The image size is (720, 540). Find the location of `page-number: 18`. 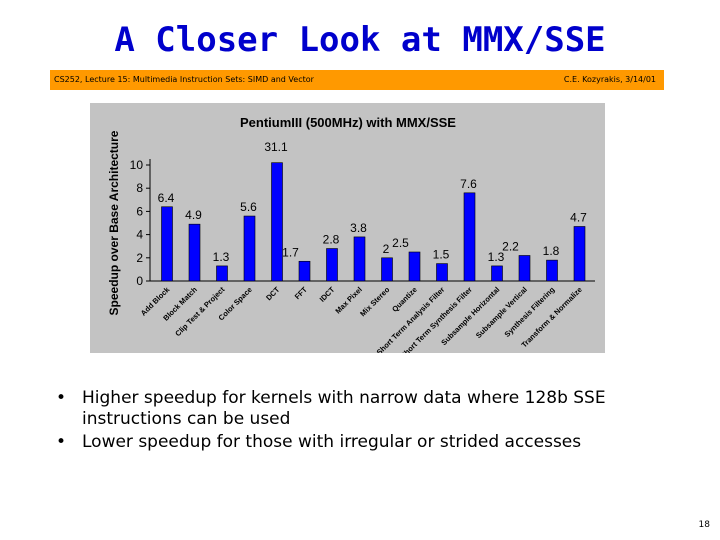

page-number: 18 is located at coordinates (704, 525).